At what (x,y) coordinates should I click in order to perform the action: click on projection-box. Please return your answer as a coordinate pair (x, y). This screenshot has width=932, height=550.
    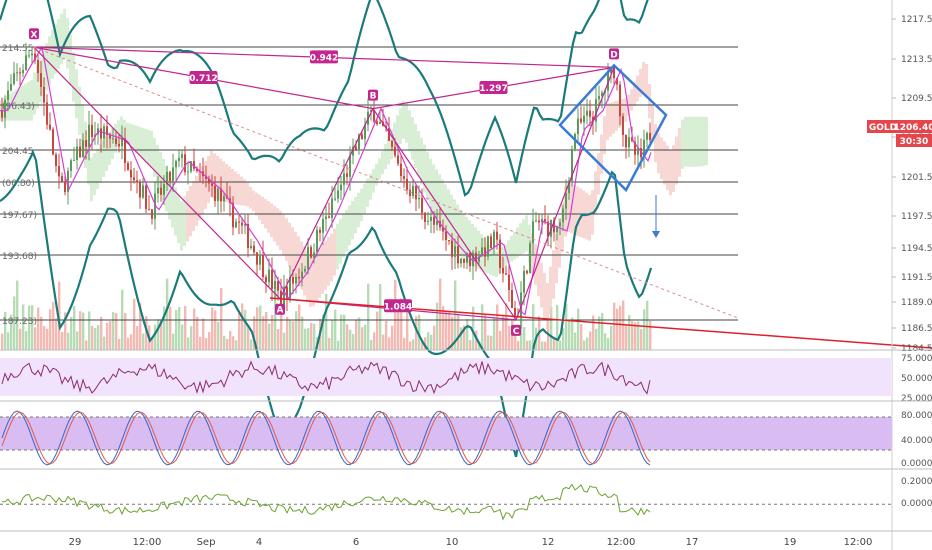
    Looking at the image, I should click on (613, 128).